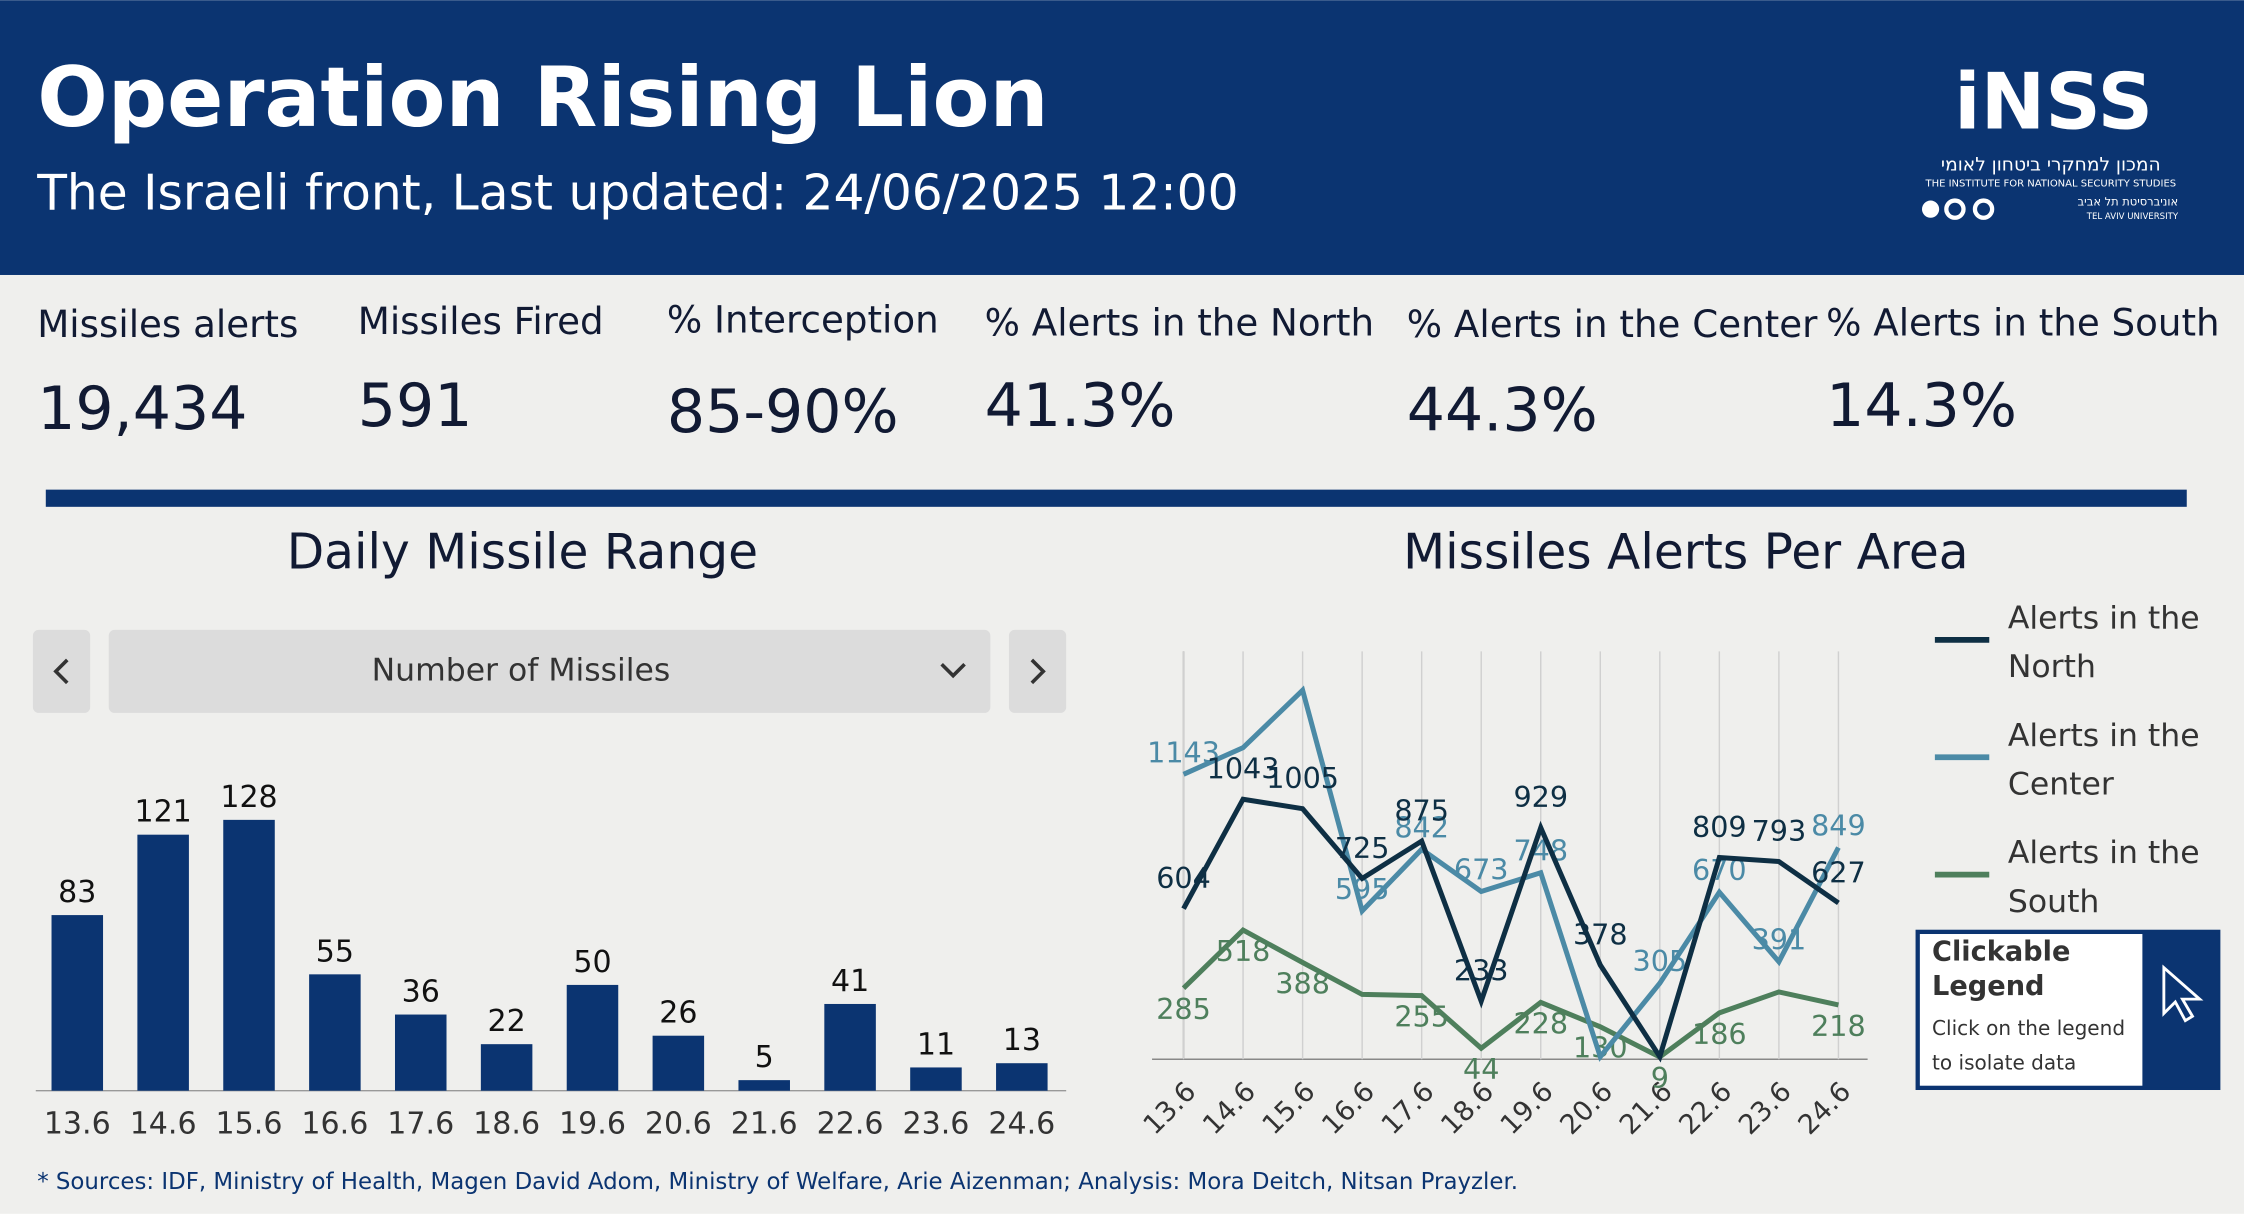 This screenshot has width=2244, height=1218. I want to click on prev-button, so click(61, 671).